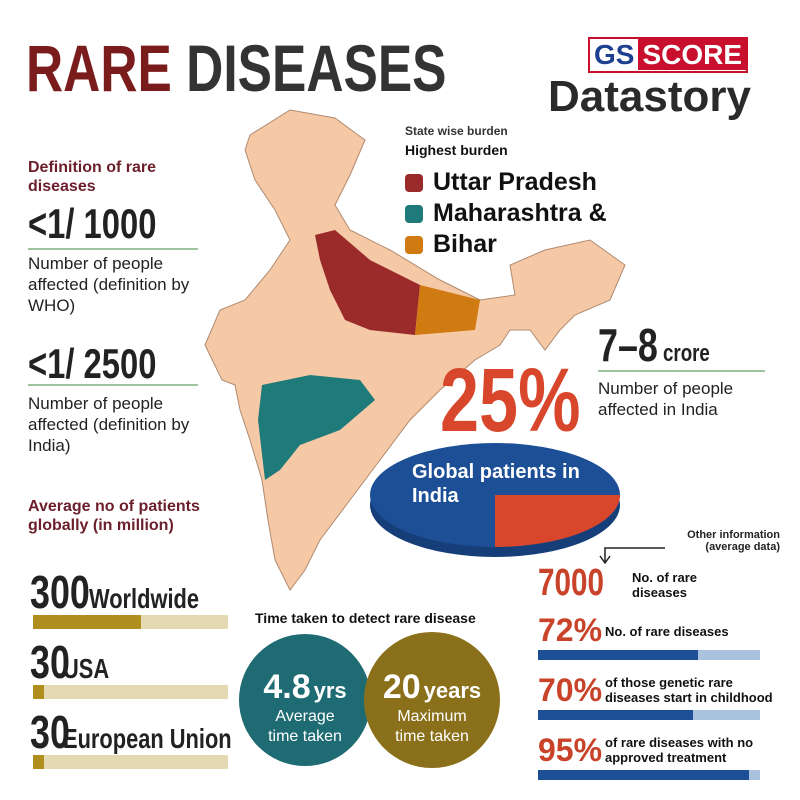 This screenshot has height=800, width=800. I want to click on brand: GS SCORE, so click(668, 55).